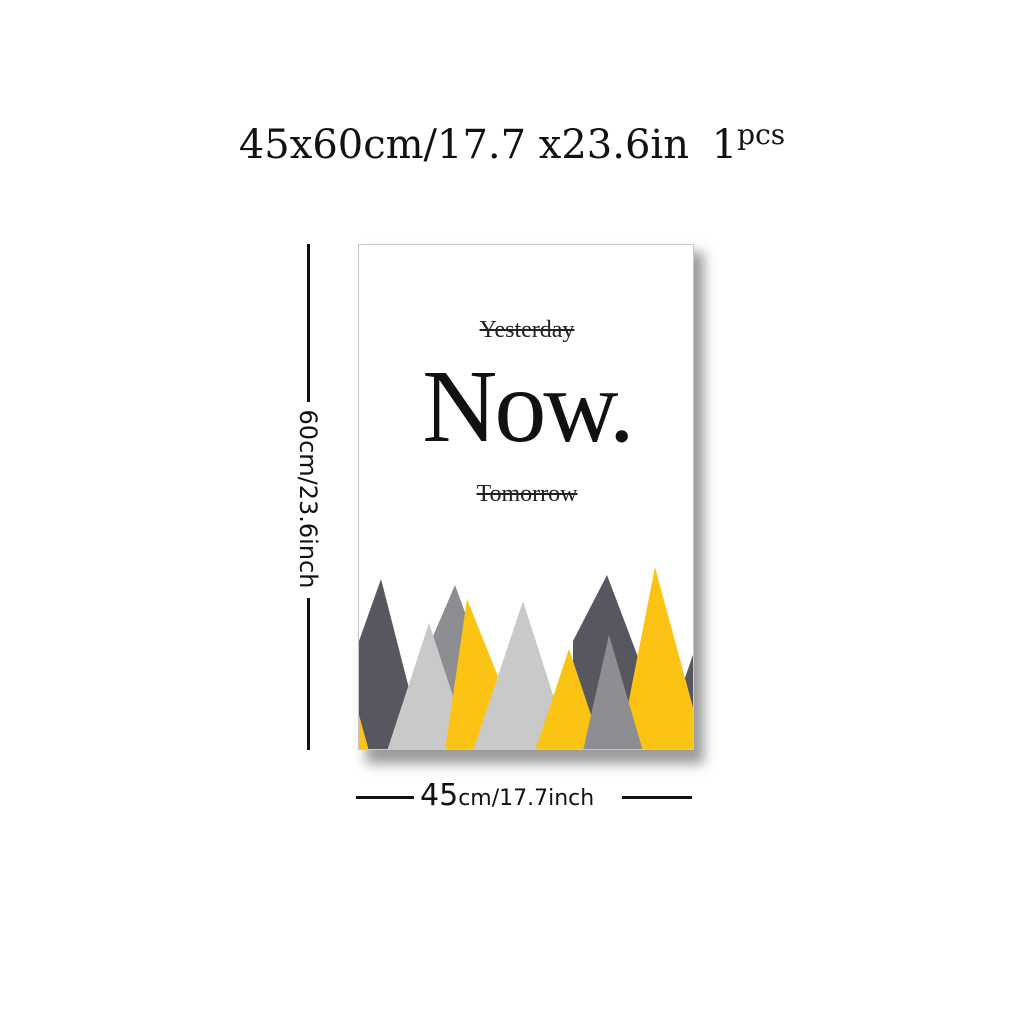 This screenshot has width=1024, height=1024. I want to click on width-label: 45cm/17.7inch, so click(507, 795).